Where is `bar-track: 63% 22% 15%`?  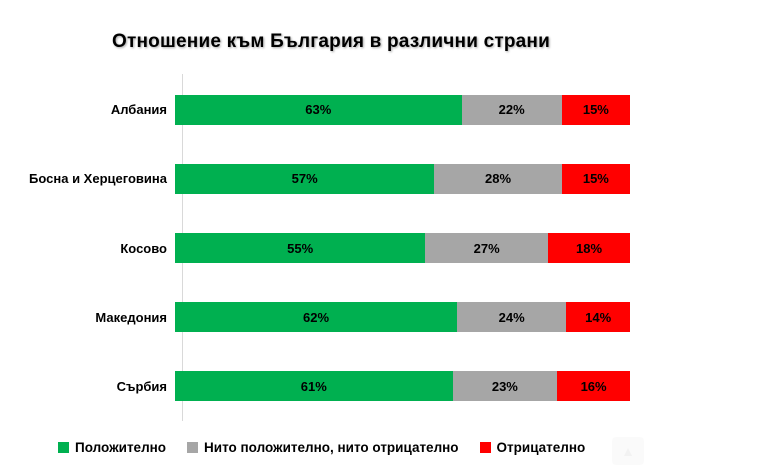 bar-track: 63% 22% 15% is located at coordinates (402, 109).